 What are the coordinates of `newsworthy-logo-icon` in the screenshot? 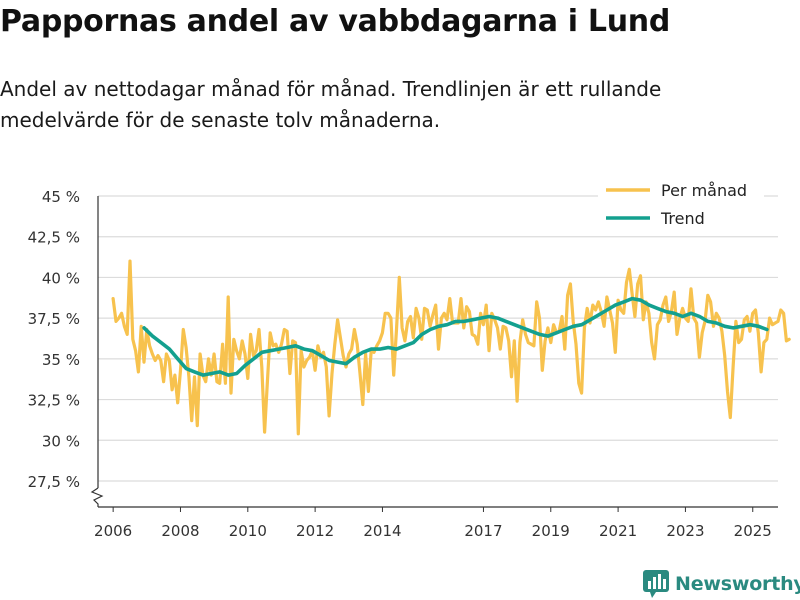 It's located at (656, 584).